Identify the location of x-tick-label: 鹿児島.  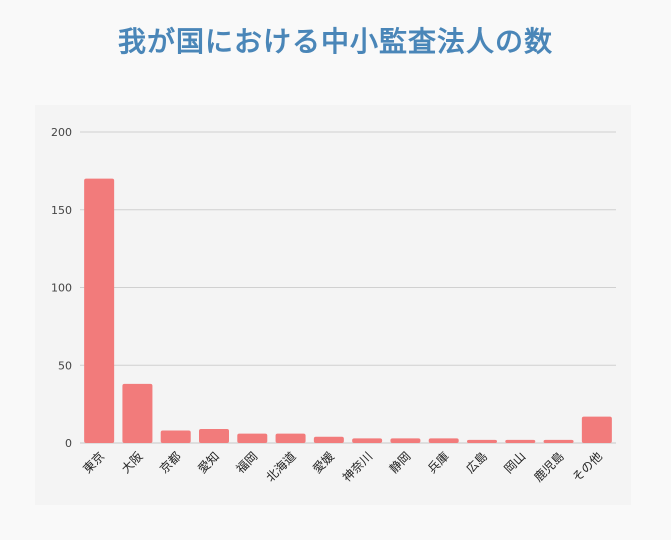
(549, 467).